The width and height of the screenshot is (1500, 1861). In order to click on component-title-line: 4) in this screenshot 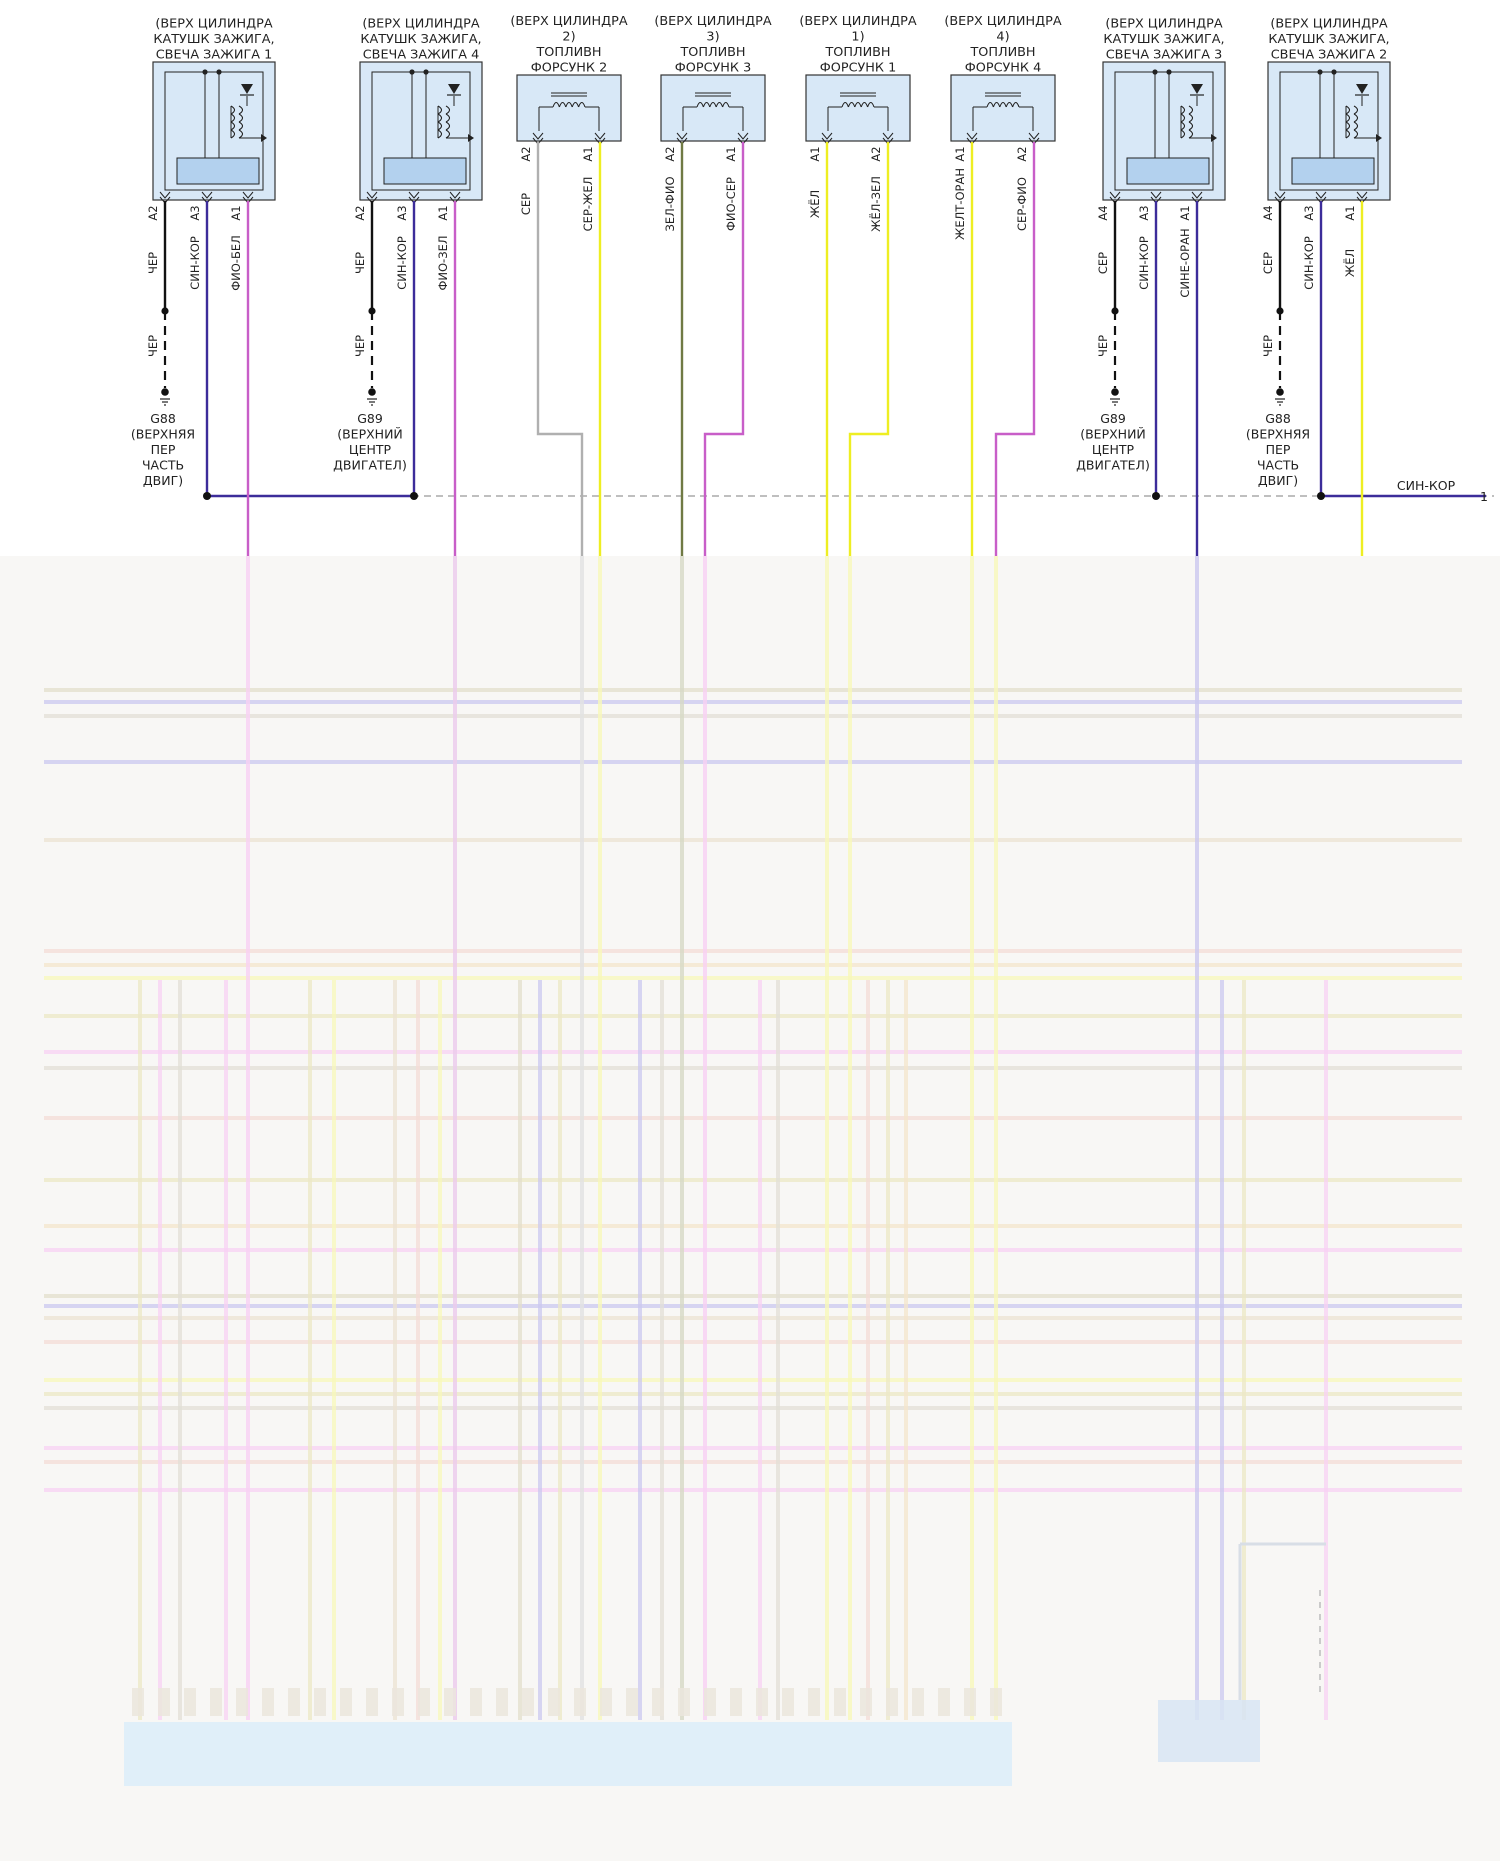, I will do `click(1002, 37)`.